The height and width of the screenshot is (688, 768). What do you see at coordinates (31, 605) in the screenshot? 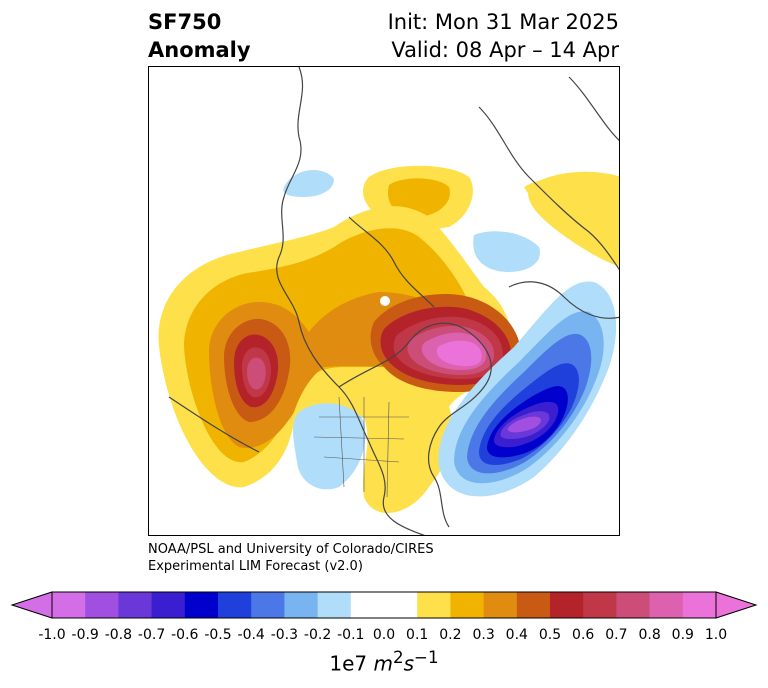
I see `colorbar-arrow-left` at bounding box center [31, 605].